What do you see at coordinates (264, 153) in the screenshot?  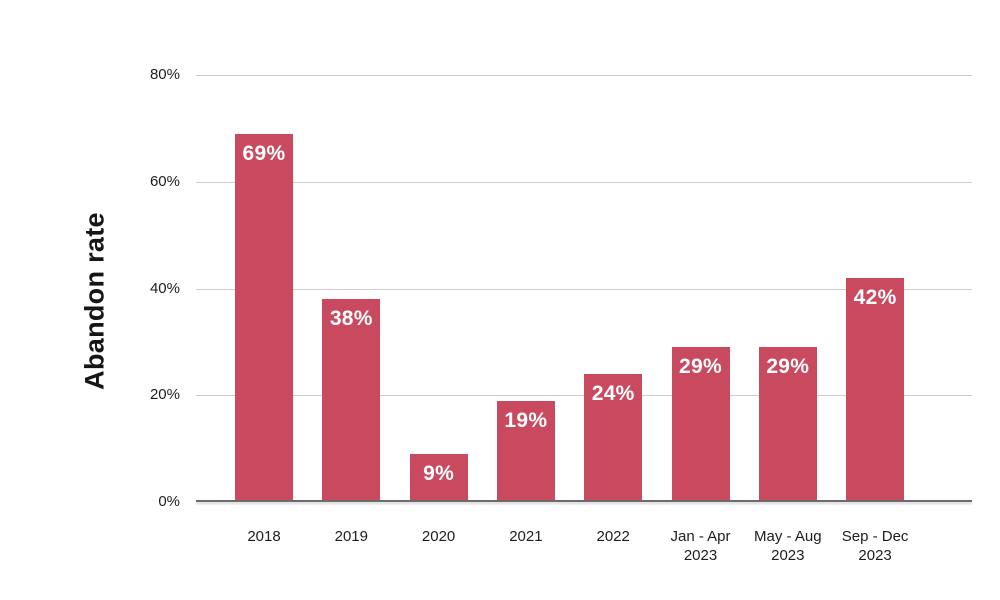 I see `bar-value-label: 69%` at bounding box center [264, 153].